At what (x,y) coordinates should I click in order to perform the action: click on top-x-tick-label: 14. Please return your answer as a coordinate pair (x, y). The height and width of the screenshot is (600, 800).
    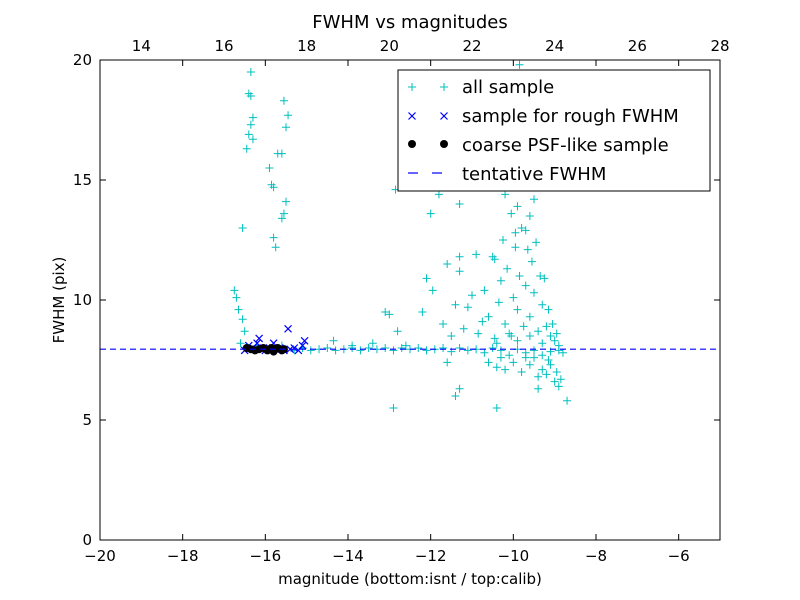
    Looking at the image, I should click on (141, 46).